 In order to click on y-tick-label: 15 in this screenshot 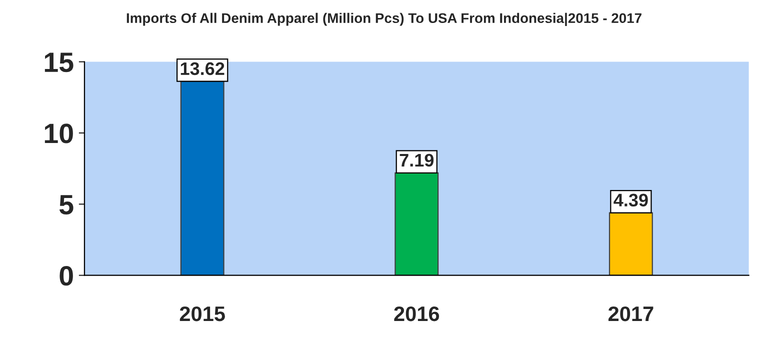, I will do `click(59, 62)`.